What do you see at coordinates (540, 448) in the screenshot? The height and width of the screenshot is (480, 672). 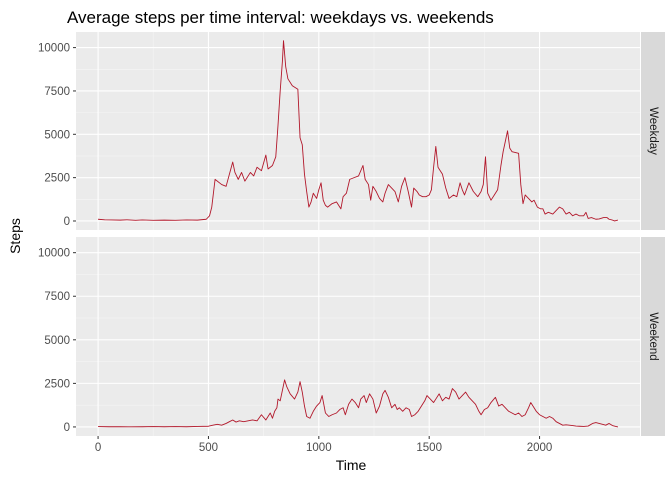 I see `x-tick-label: 2000` at bounding box center [540, 448].